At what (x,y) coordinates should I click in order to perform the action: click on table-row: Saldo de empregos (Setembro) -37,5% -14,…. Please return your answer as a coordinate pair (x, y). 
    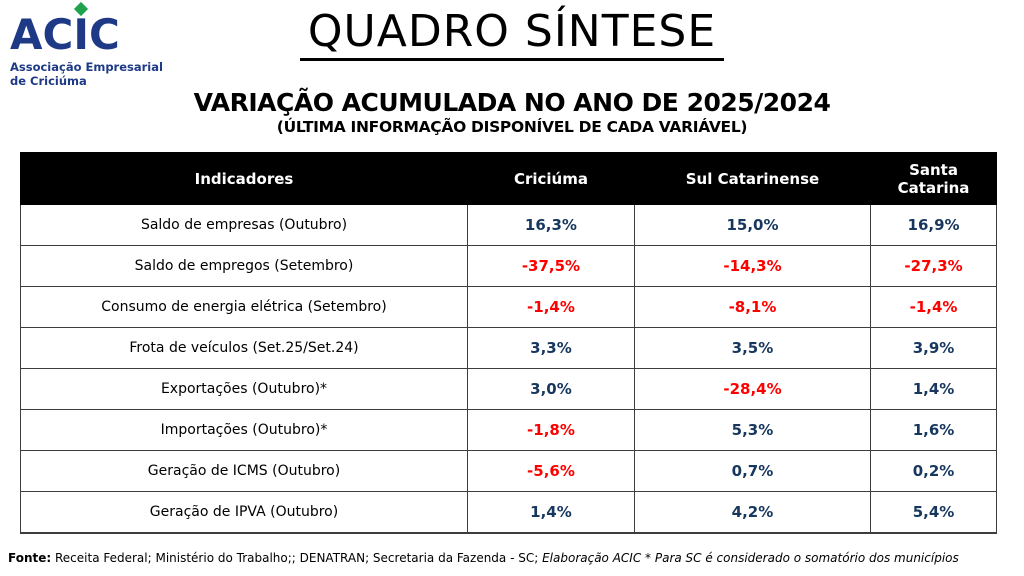
    Looking at the image, I should click on (508, 266).